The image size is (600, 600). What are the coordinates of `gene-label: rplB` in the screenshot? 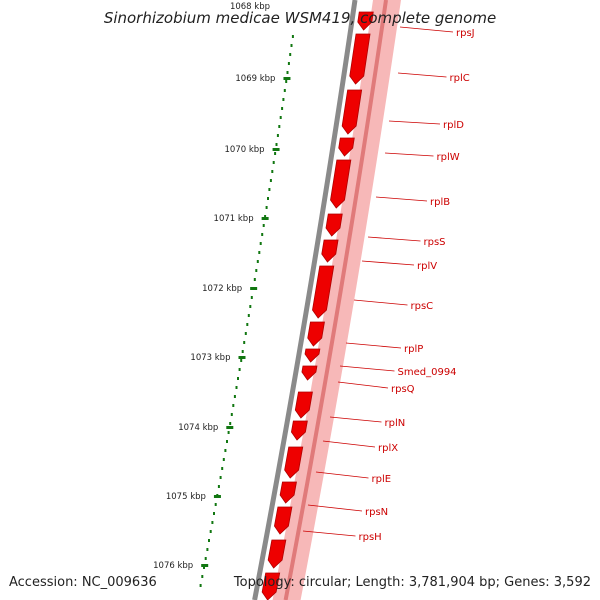 It's located at (440, 202).